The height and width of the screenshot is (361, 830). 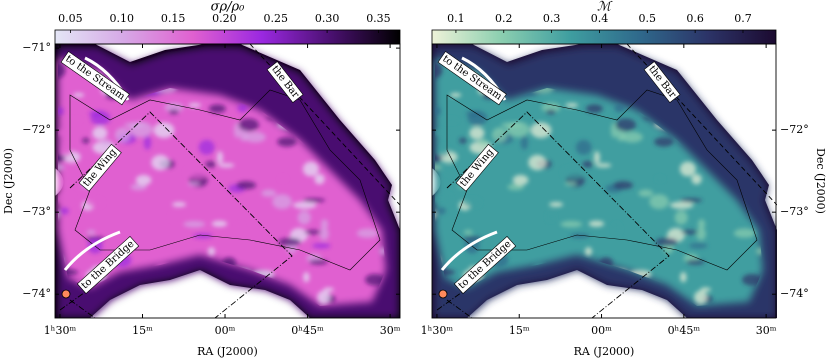 What do you see at coordinates (173, 18) in the screenshot?
I see `colorbar-tick-label: 0.15` at bounding box center [173, 18].